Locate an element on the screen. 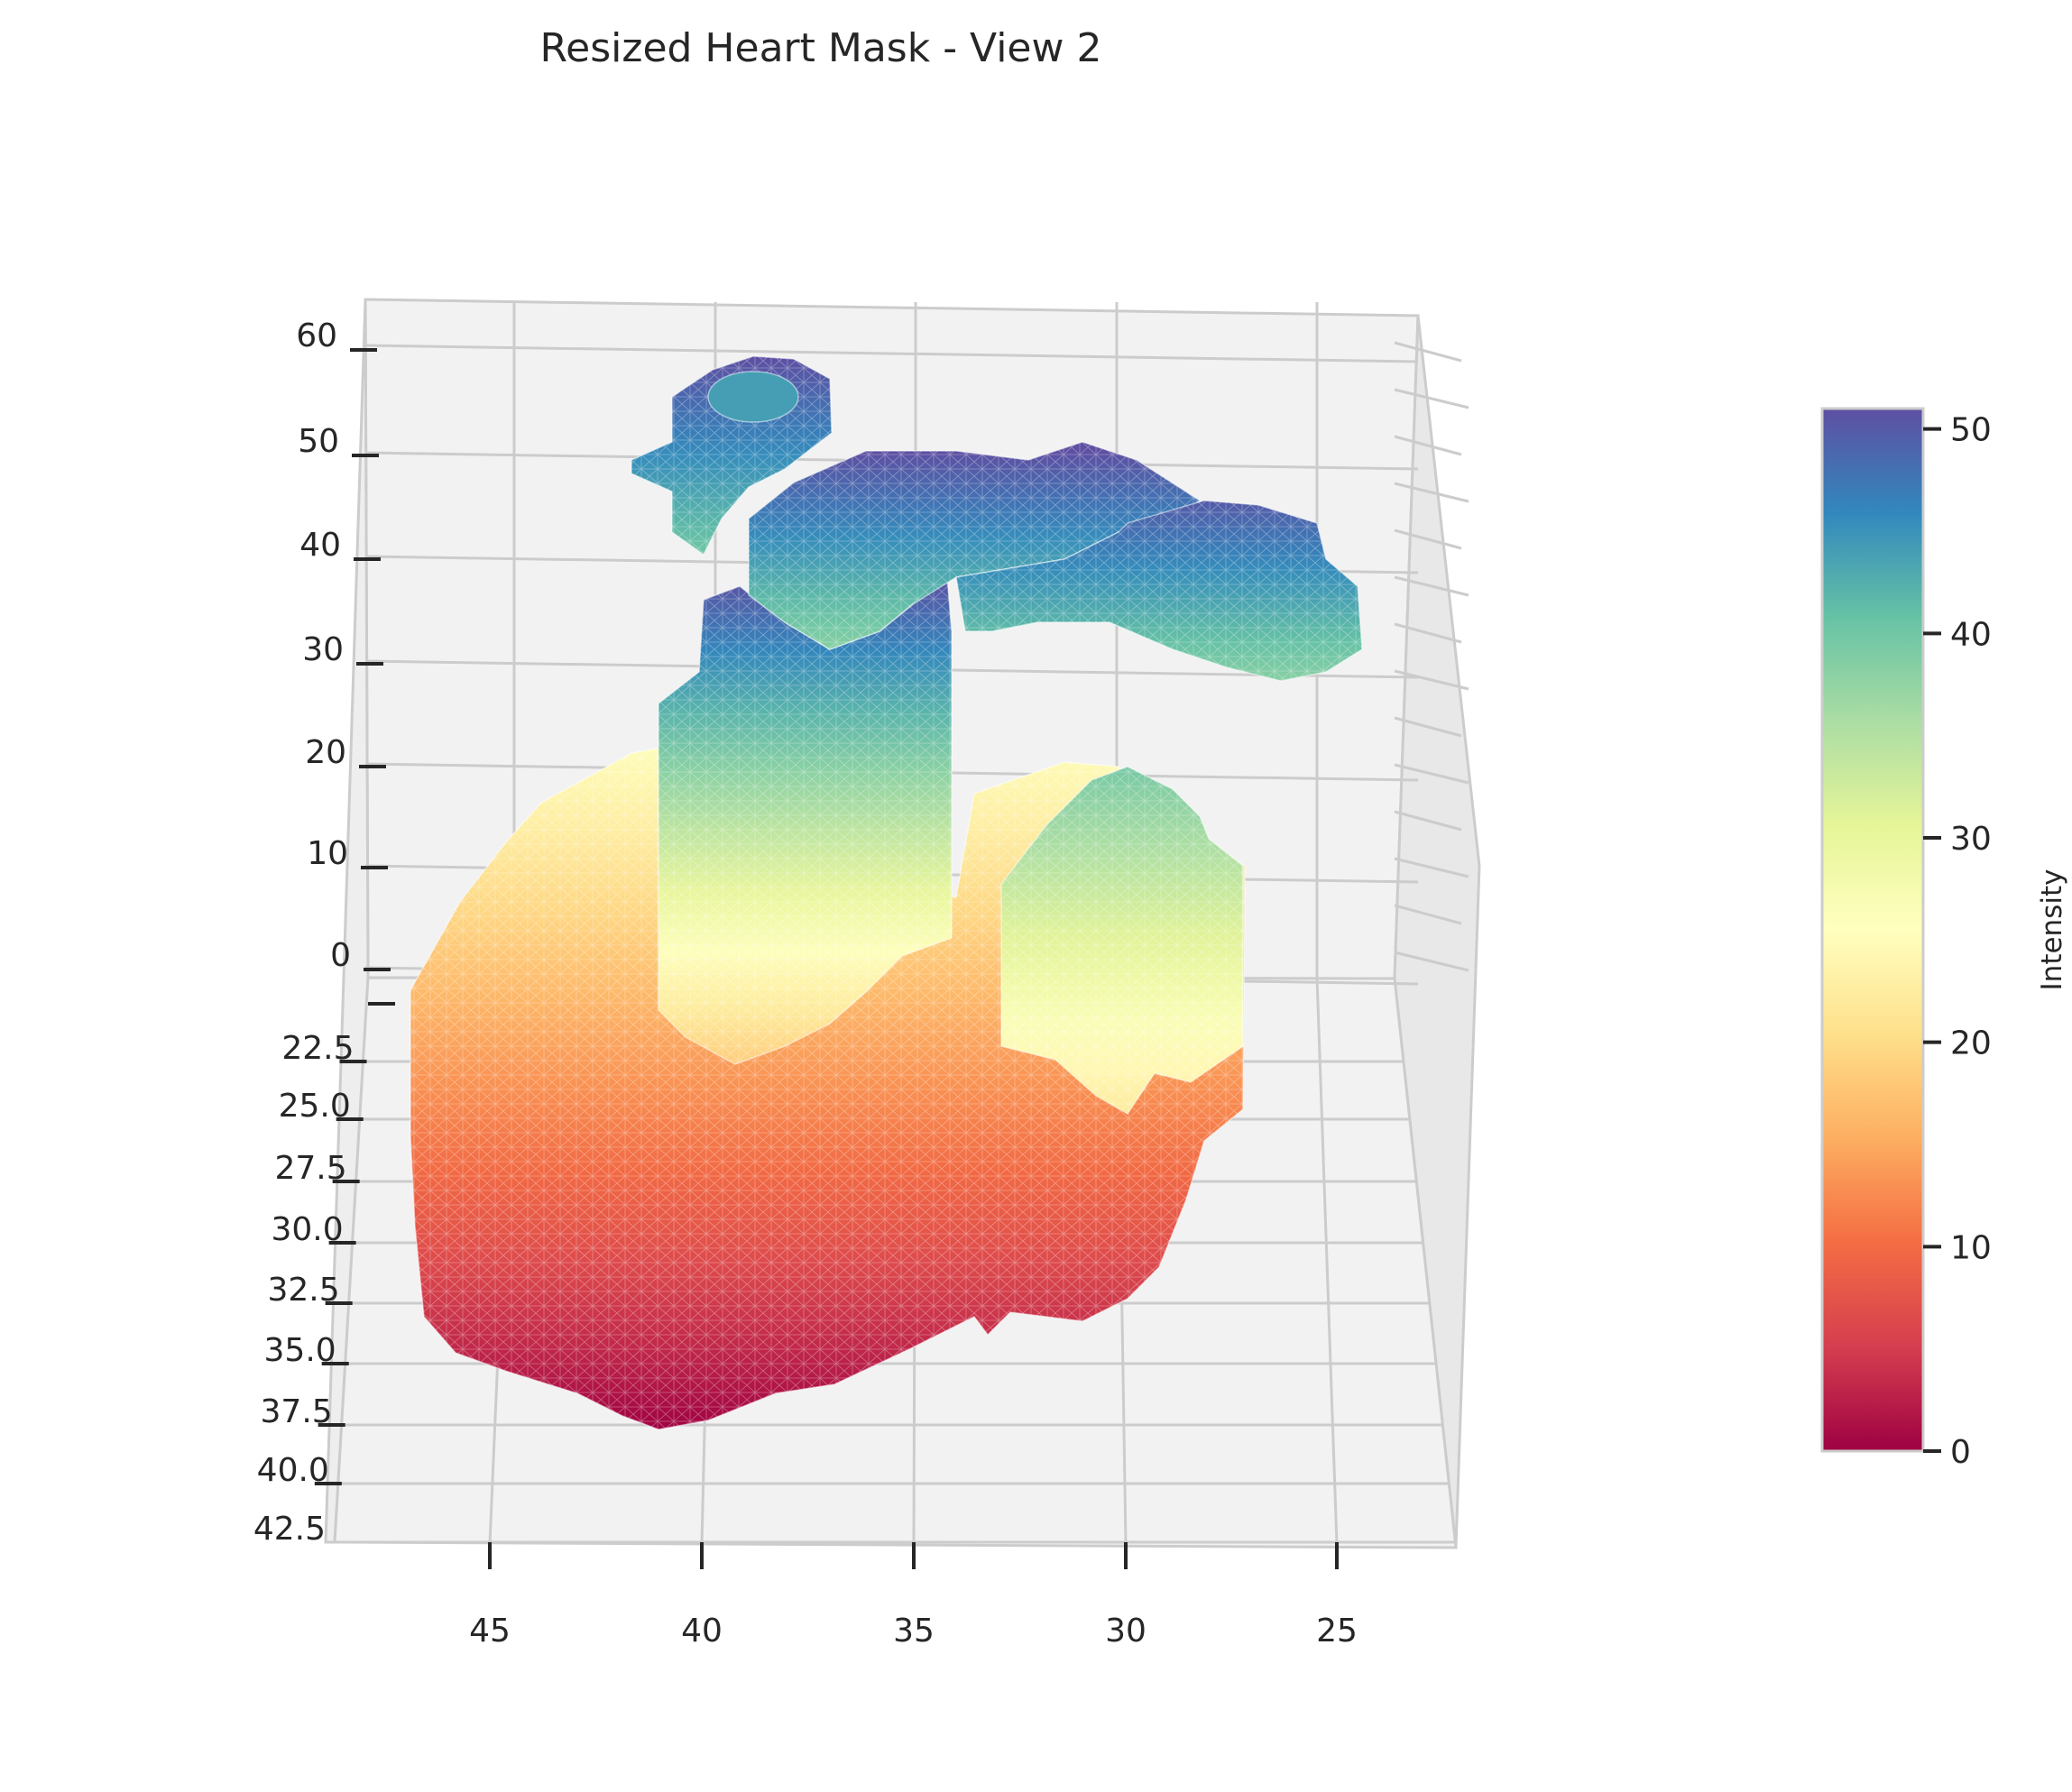 The width and height of the screenshot is (2072, 1792). grid-line-x-floor is located at coordinates (1327, 1261).